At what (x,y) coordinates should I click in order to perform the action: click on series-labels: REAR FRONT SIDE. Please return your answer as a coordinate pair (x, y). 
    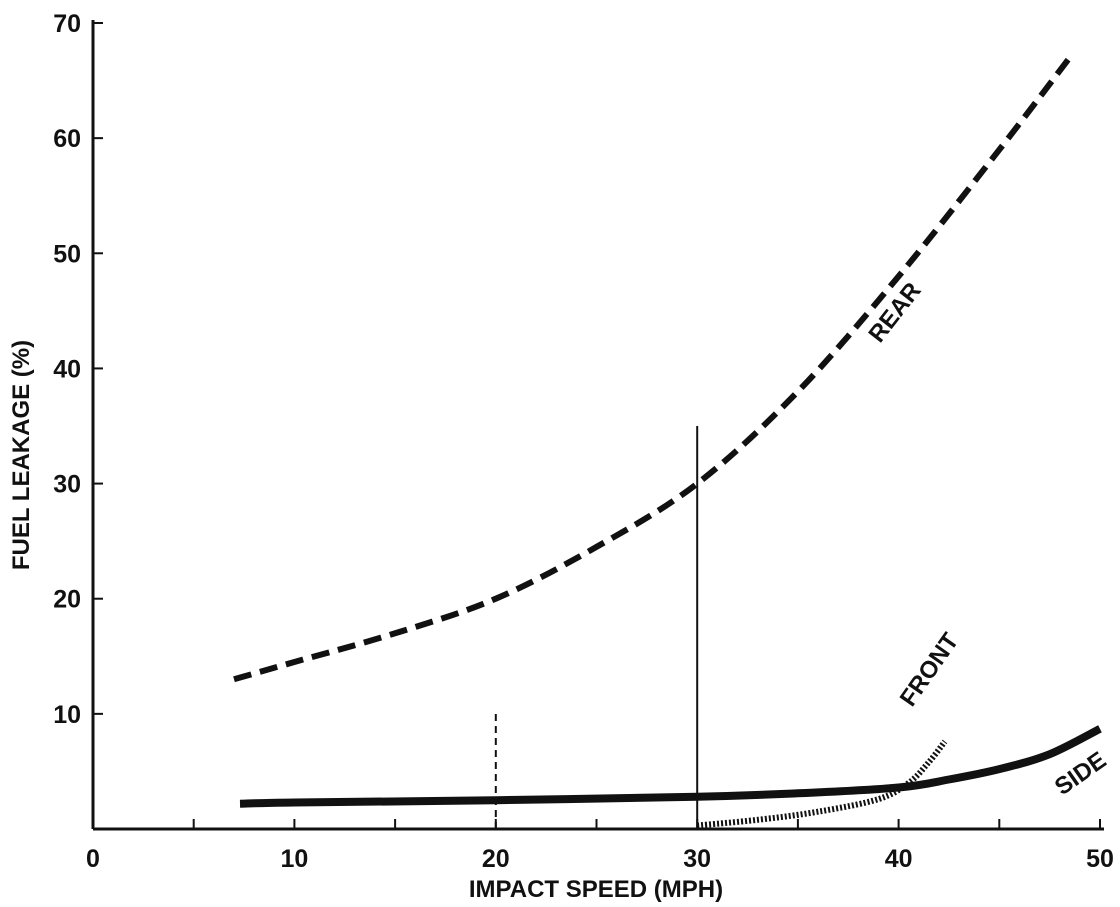
    Looking at the image, I should click on (987, 538).